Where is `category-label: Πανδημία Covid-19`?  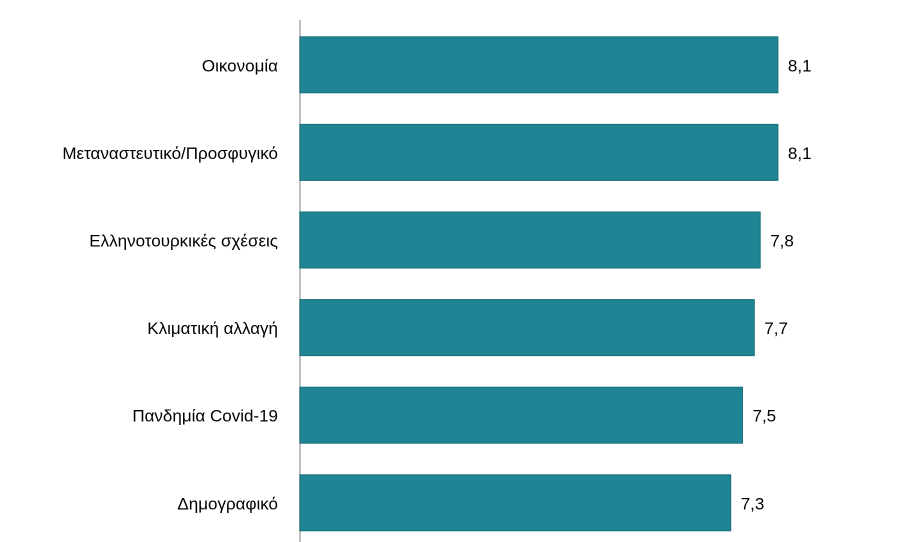 category-label: Πανδημία Covid-19 is located at coordinates (205, 416).